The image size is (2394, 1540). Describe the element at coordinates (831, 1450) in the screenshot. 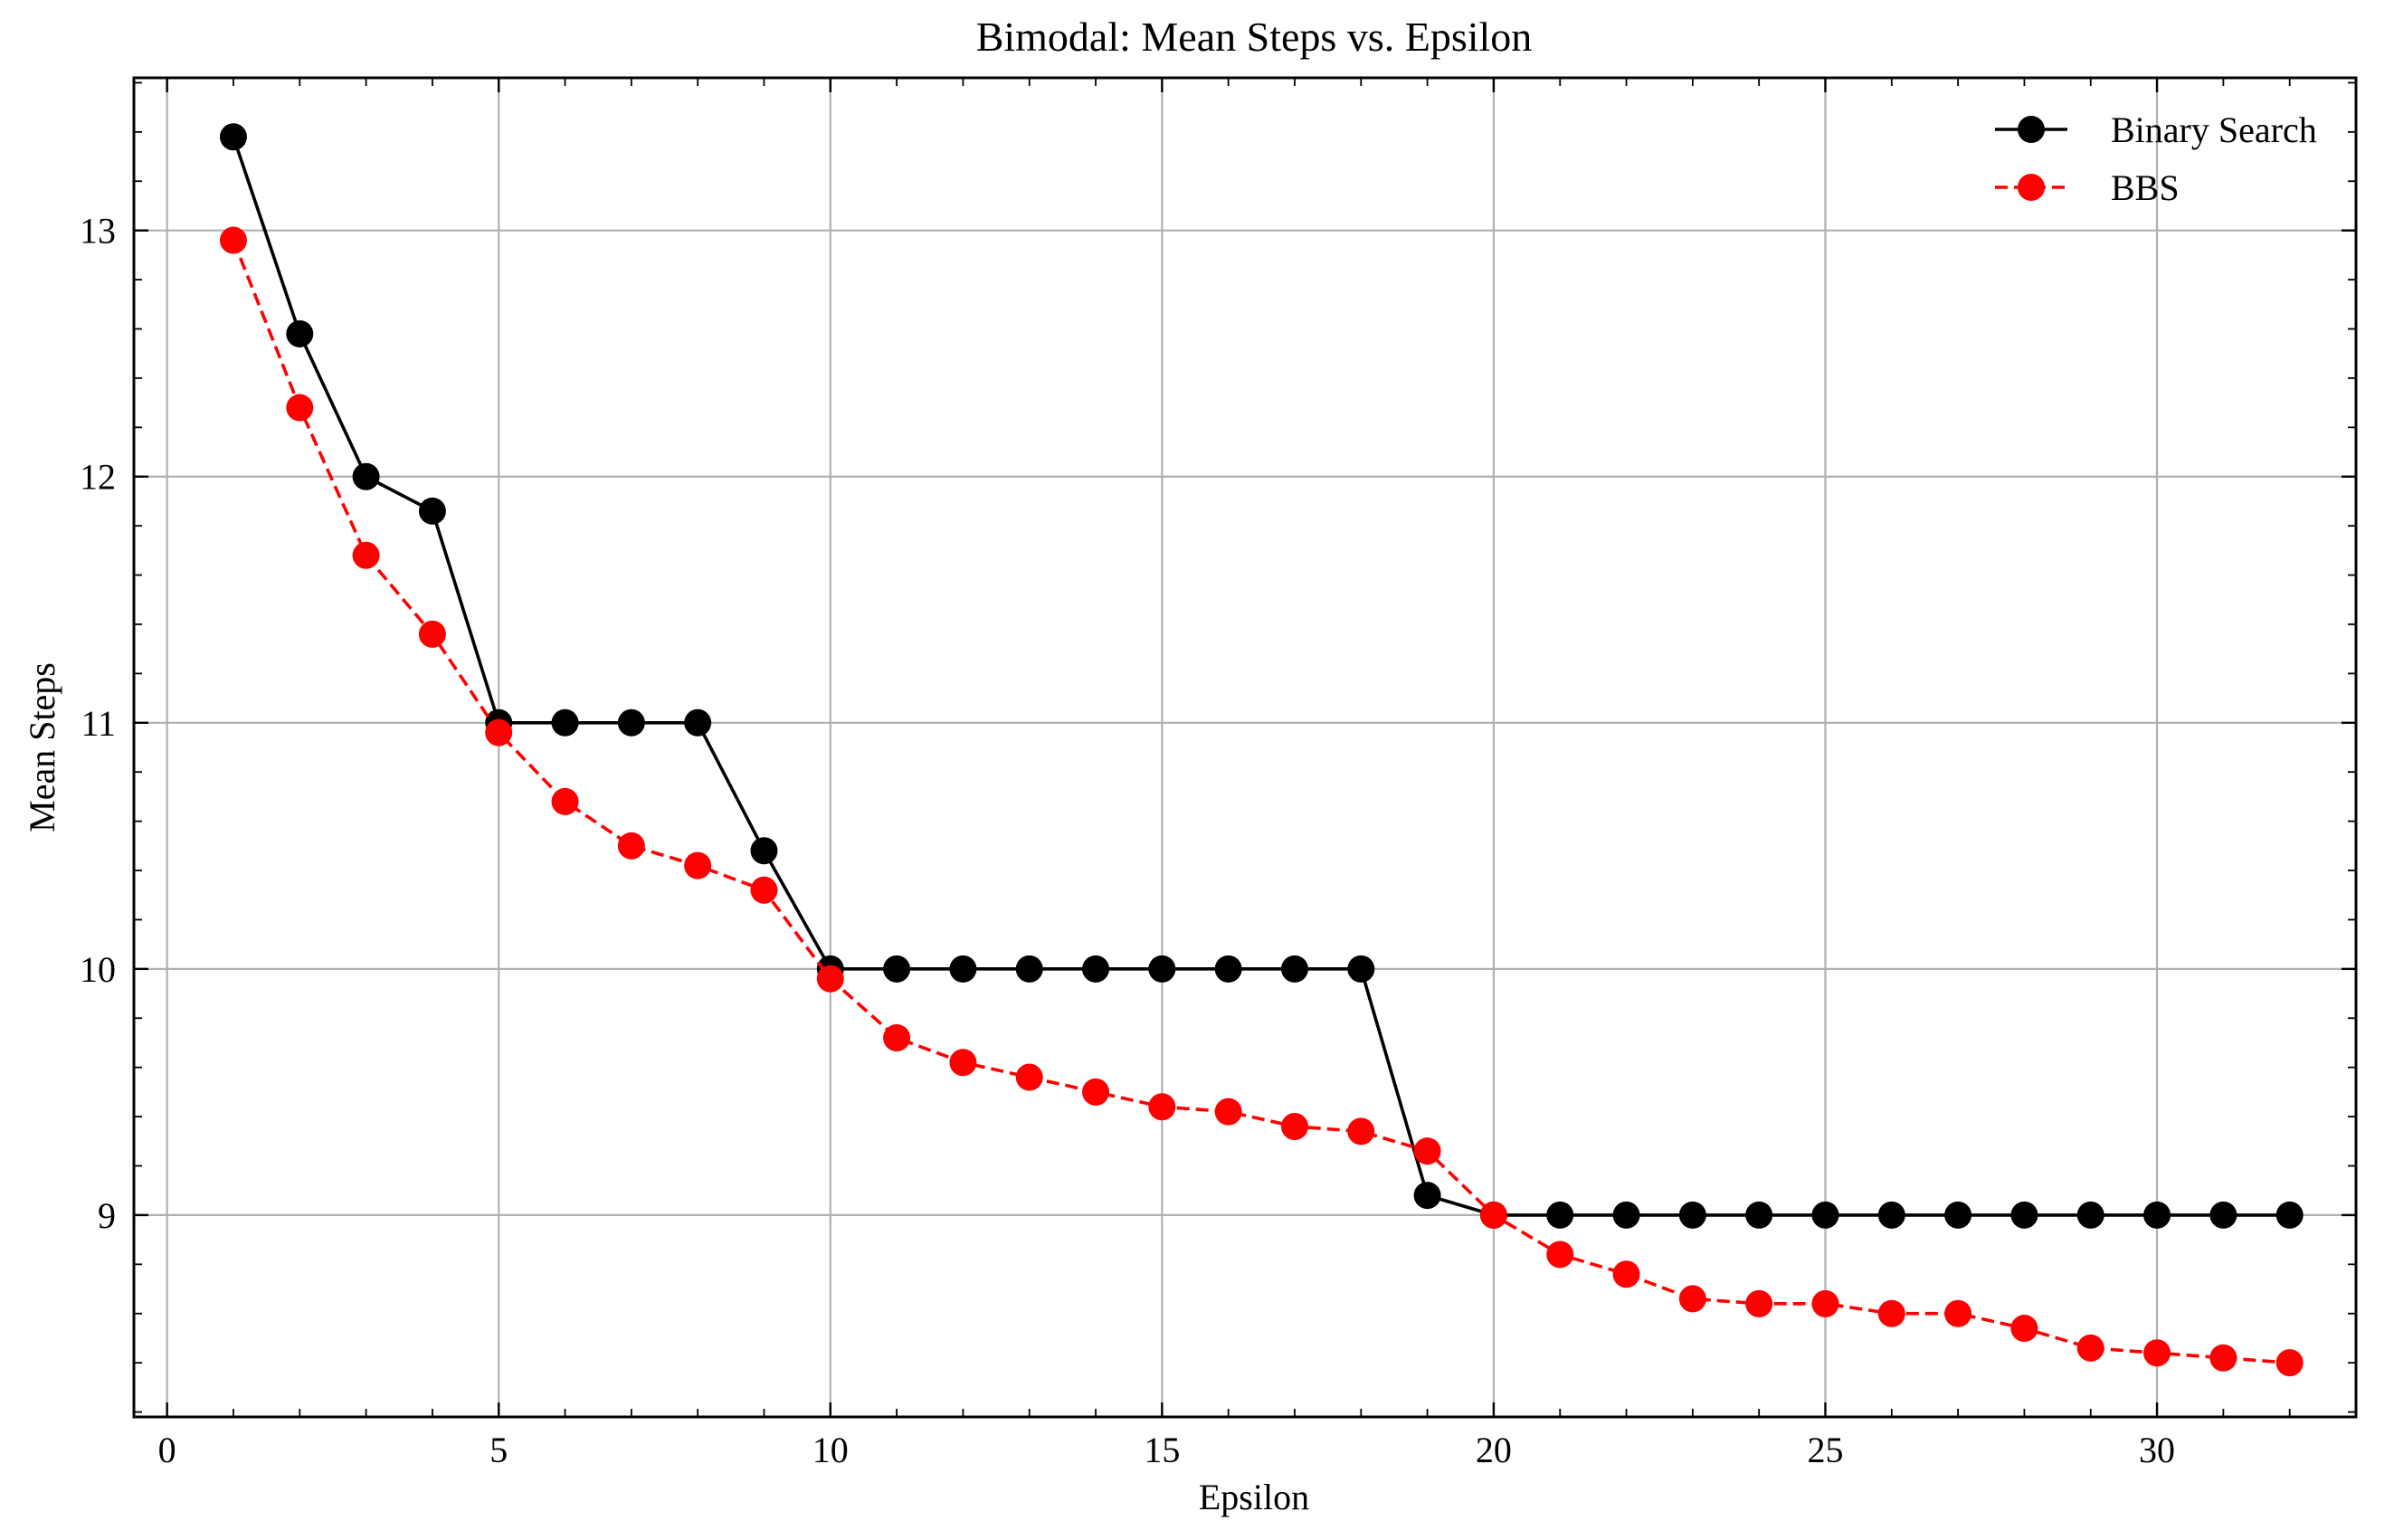

I see `x-tick-label: 10` at that location.